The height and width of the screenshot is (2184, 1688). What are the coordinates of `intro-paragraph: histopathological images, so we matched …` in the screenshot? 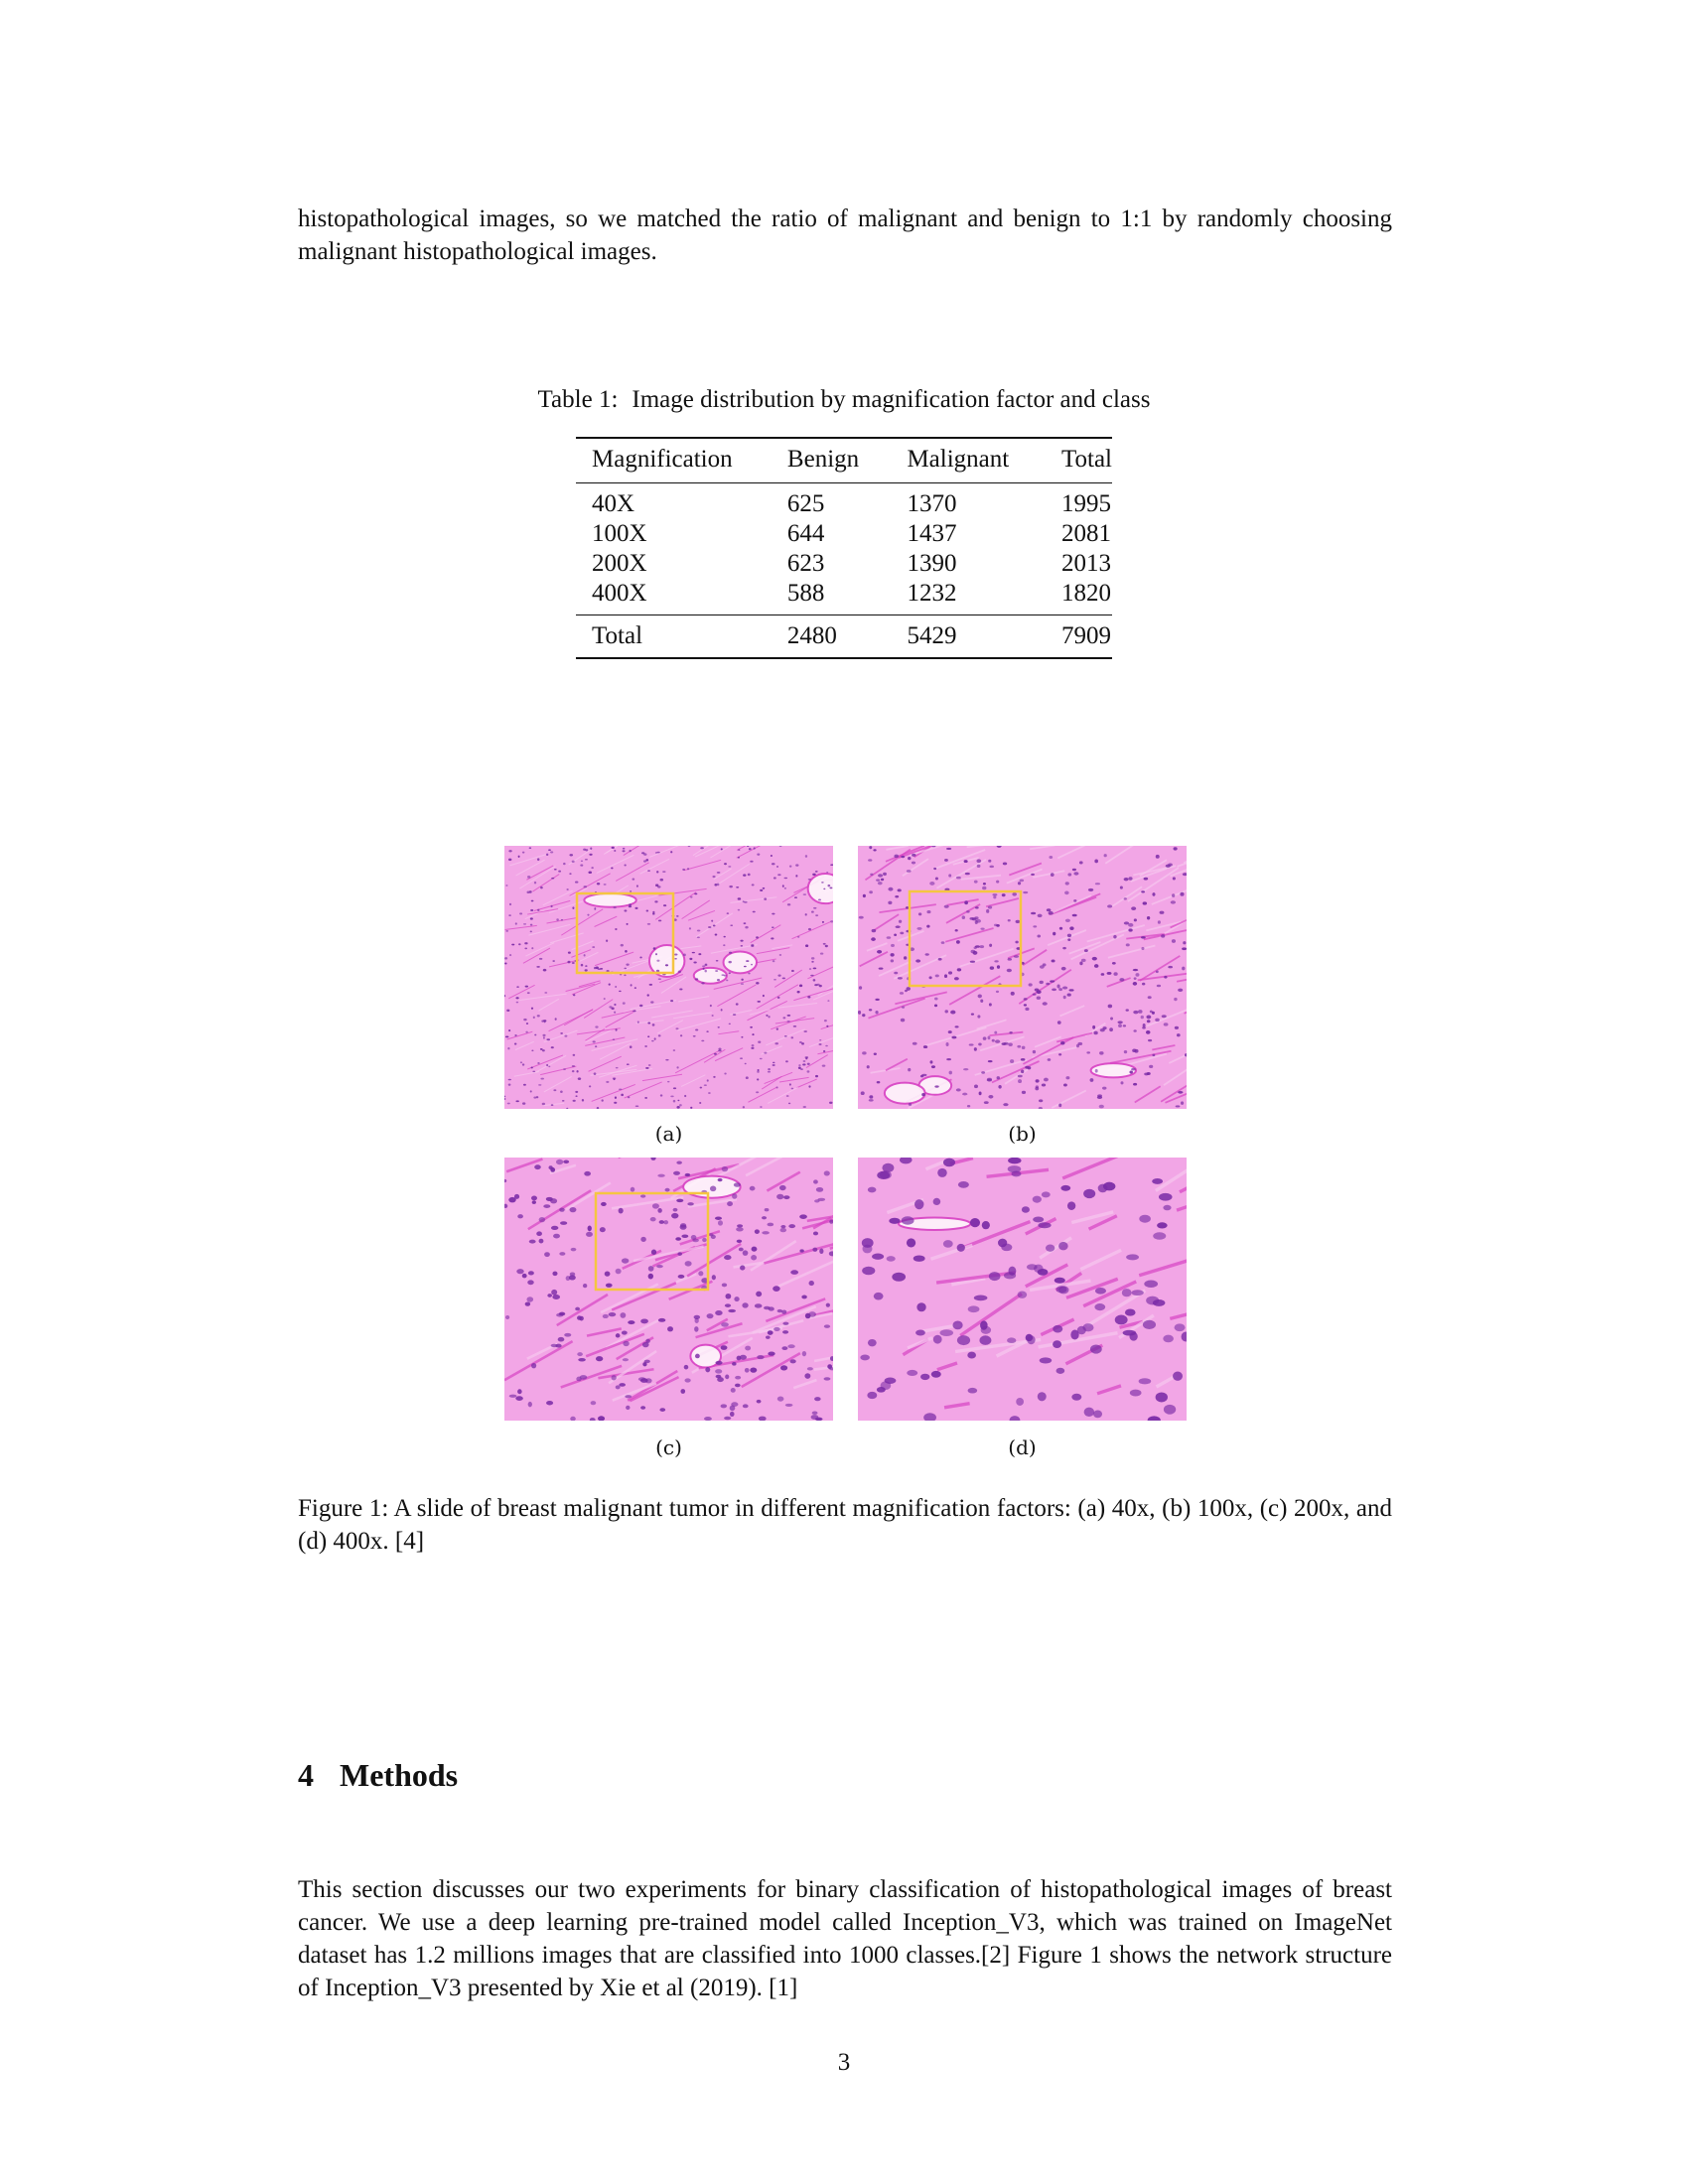 It's located at (845, 235).